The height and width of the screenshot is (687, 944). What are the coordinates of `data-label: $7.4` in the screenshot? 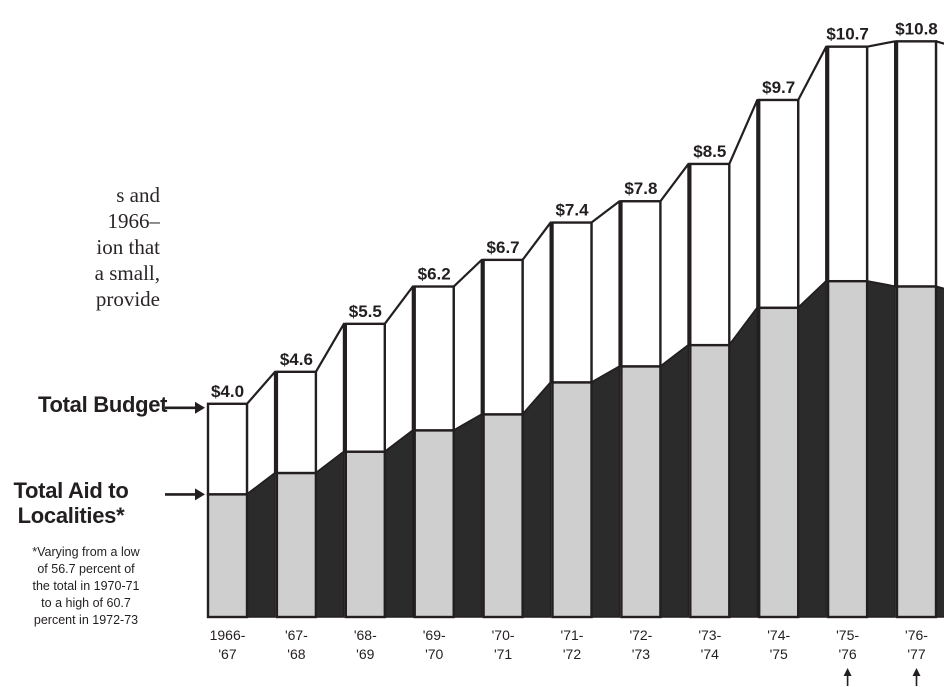 It's located at (572, 210).